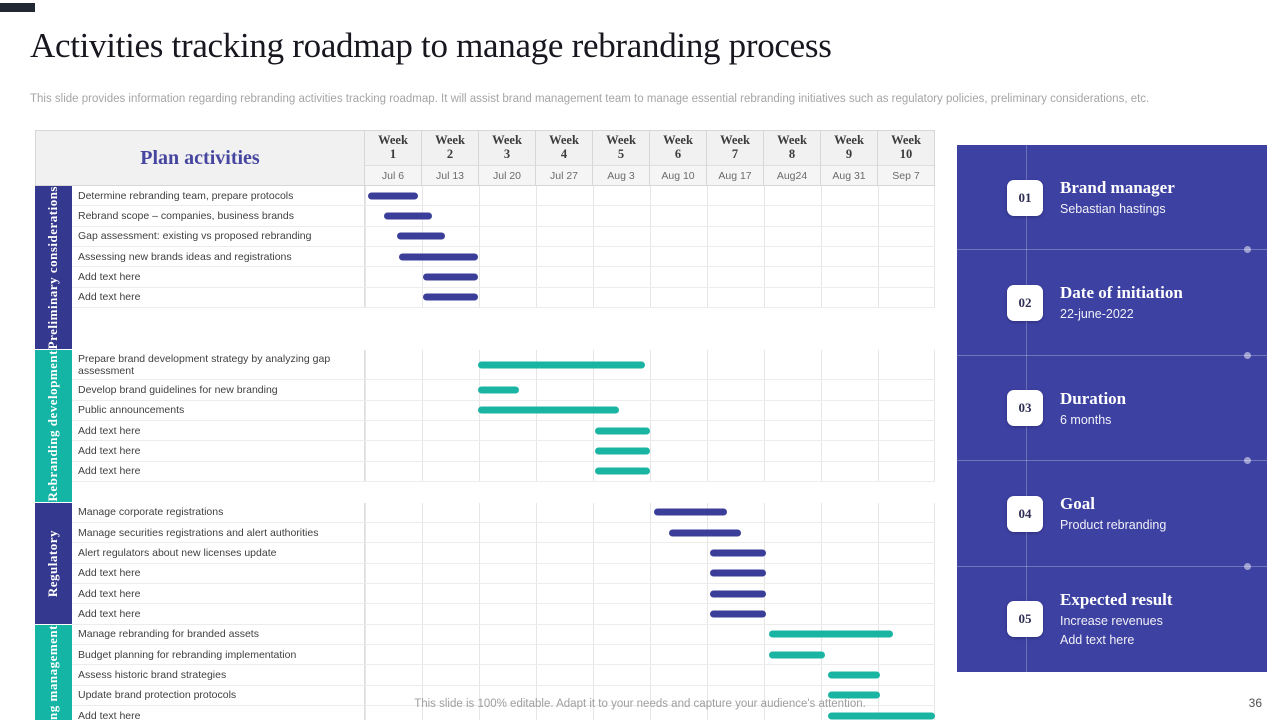  I want to click on week-column-header: Week 8 Aug24, so click(792, 158).